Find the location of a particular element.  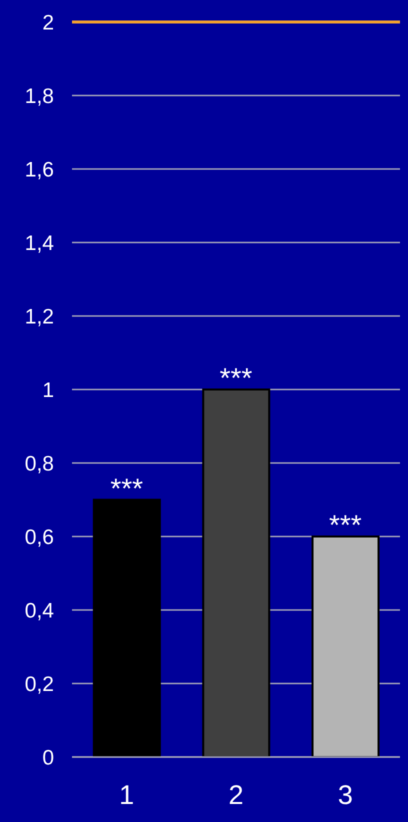

y-tick-label: 0,8 is located at coordinates (39, 464).